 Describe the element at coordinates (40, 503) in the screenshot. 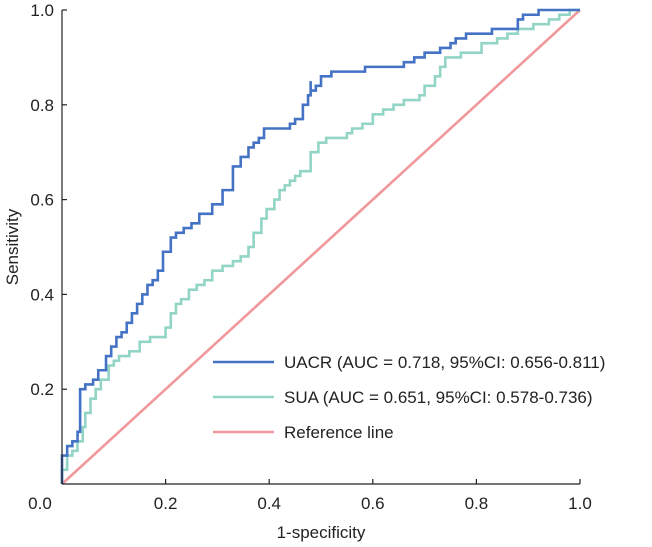

I see `x-tick-label: 0.0` at that location.